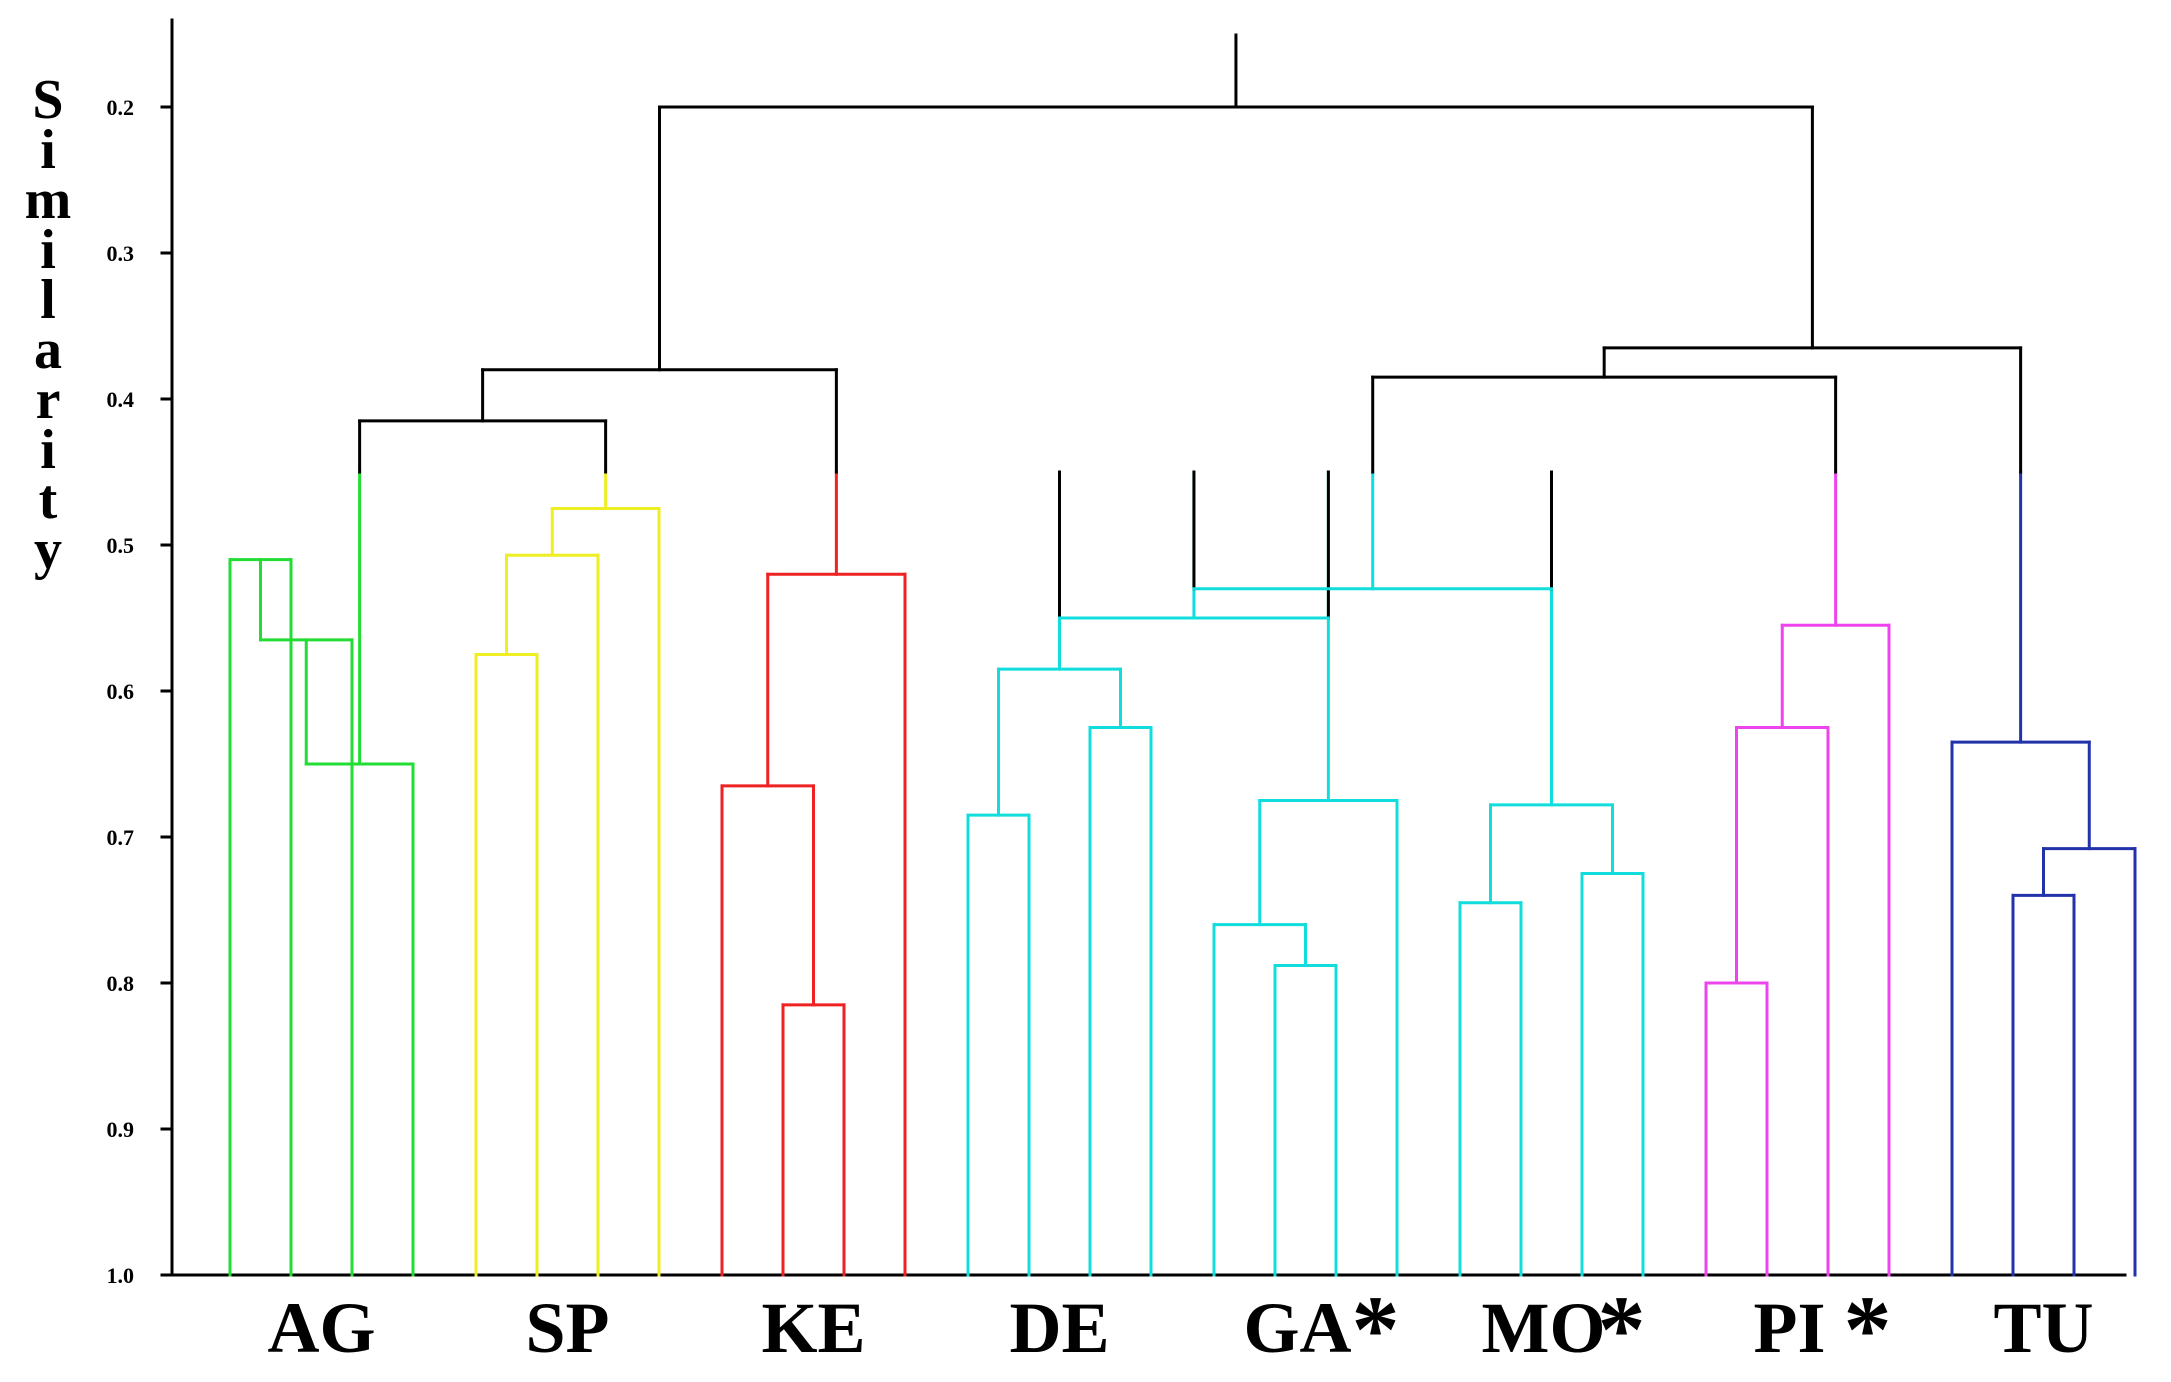 The image size is (2171, 1382). Describe the element at coordinates (813, 1328) in the screenshot. I see `cluster-label-ke: KE` at that location.